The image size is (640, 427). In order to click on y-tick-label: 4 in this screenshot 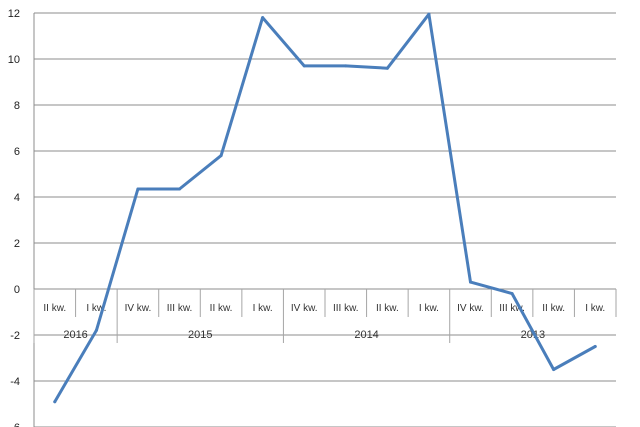, I will do `click(17, 198)`.